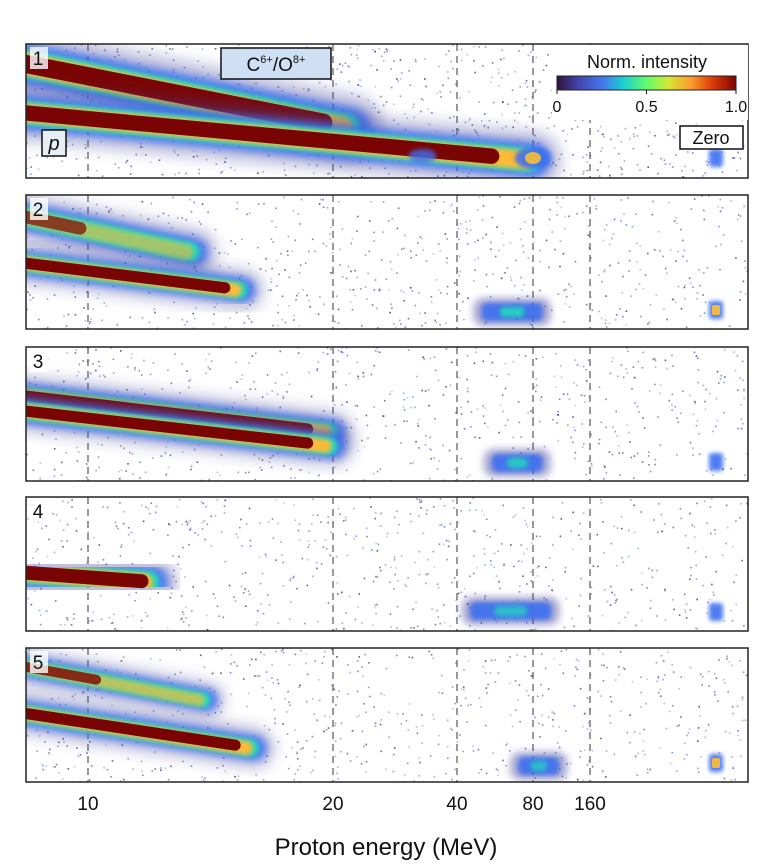  I want to click on zero-label-box, so click(711, 137).